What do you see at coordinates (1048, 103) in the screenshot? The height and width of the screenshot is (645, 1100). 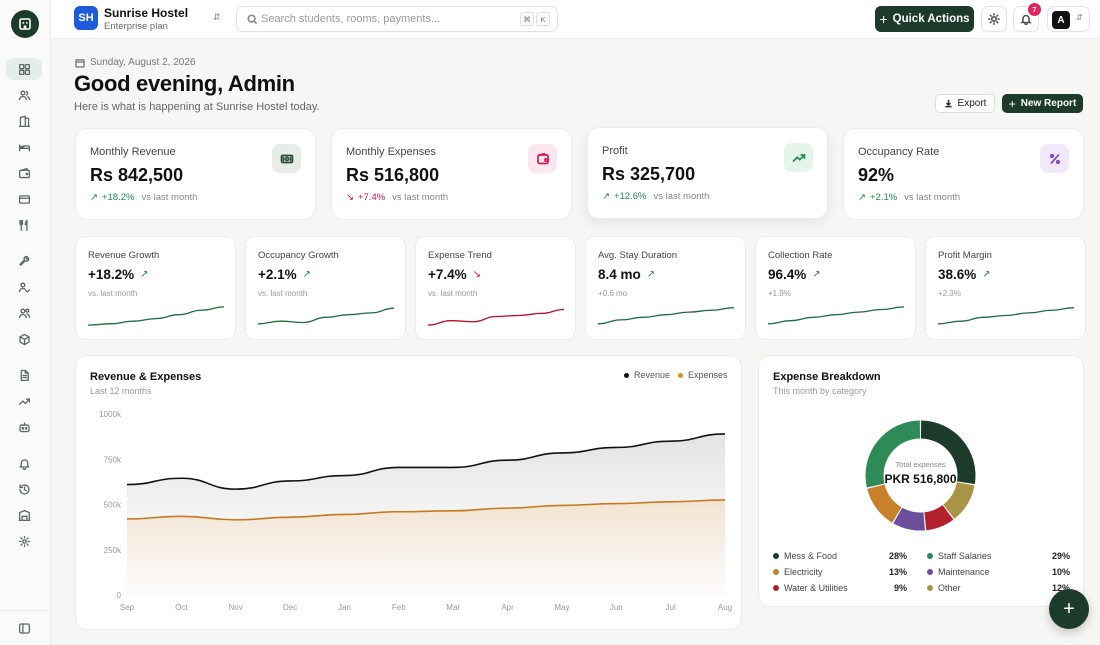 I see `new-report-label: New Report` at bounding box center [1048, 103].